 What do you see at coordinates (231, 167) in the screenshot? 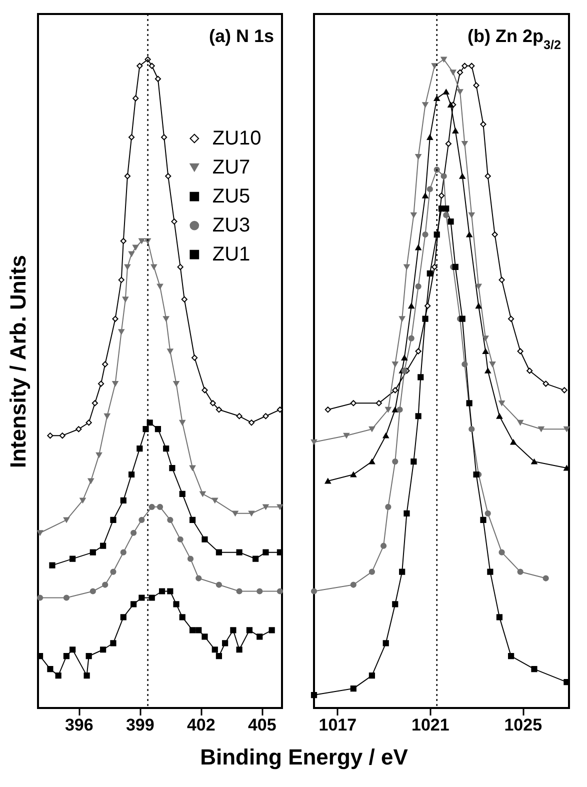
I see `legend-label: ZU7` at bounding box center [231, 167].